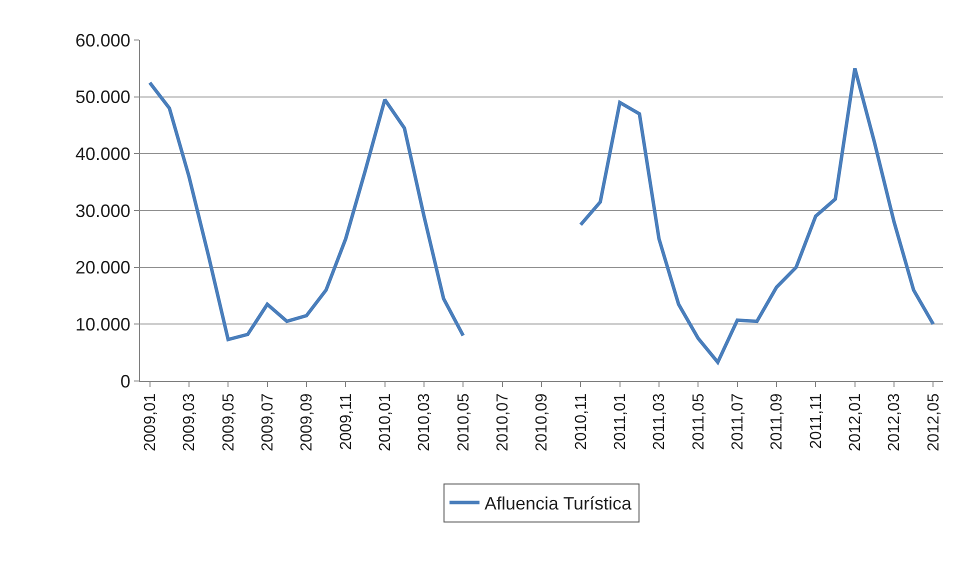 The width and height of the screenshot is (958, 579). Describe the element at coordinates (933, 422) in the screenshot. I see `x-tick-label: 2012,05` at that location.